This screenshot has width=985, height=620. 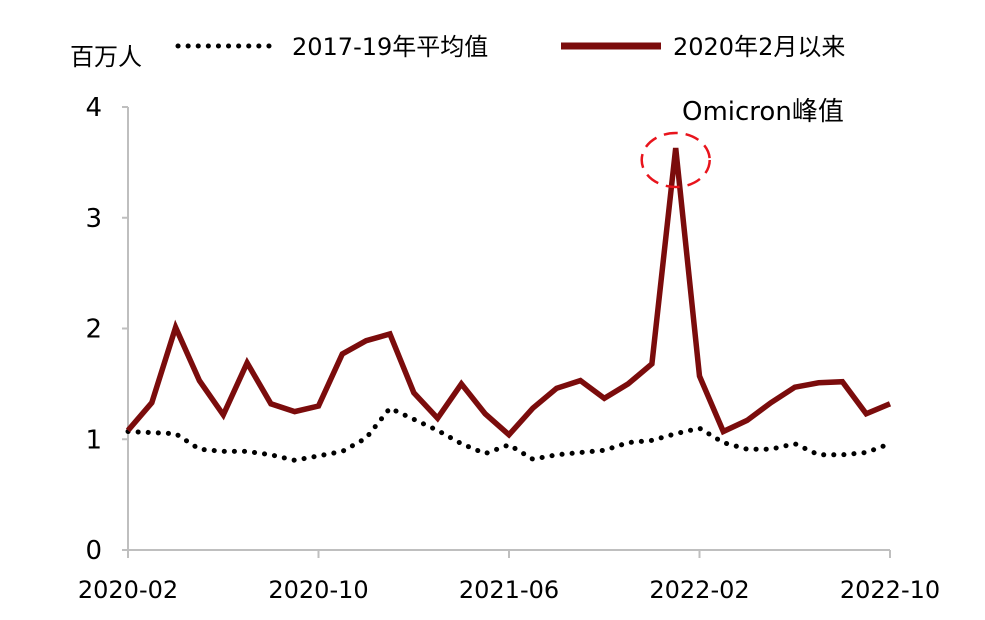 I want to click on legend: 2017-19年平均值 2020年2月以来, so click(x=510, y=47).